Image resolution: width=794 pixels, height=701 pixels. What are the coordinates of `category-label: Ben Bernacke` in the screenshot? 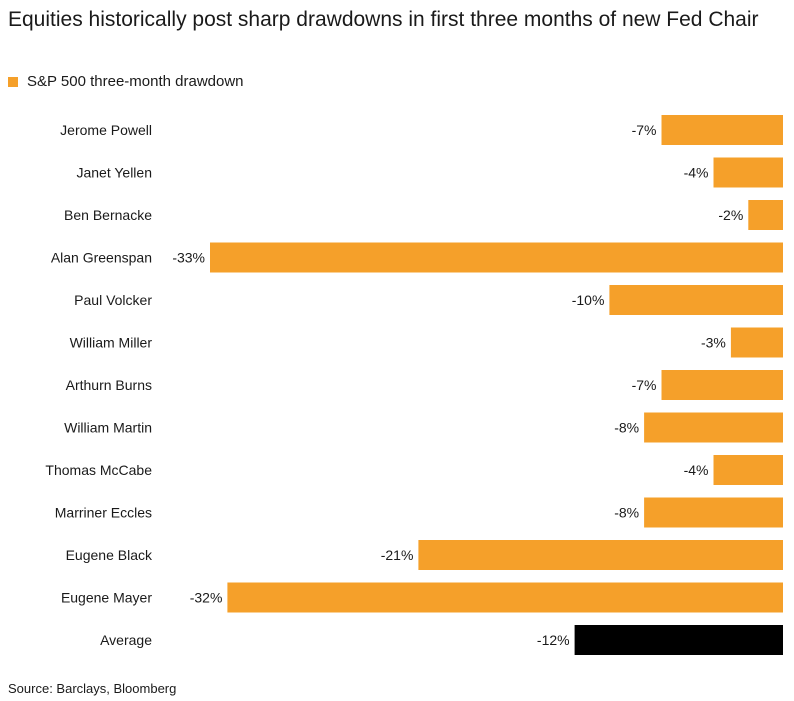 It's located at (108, 215).